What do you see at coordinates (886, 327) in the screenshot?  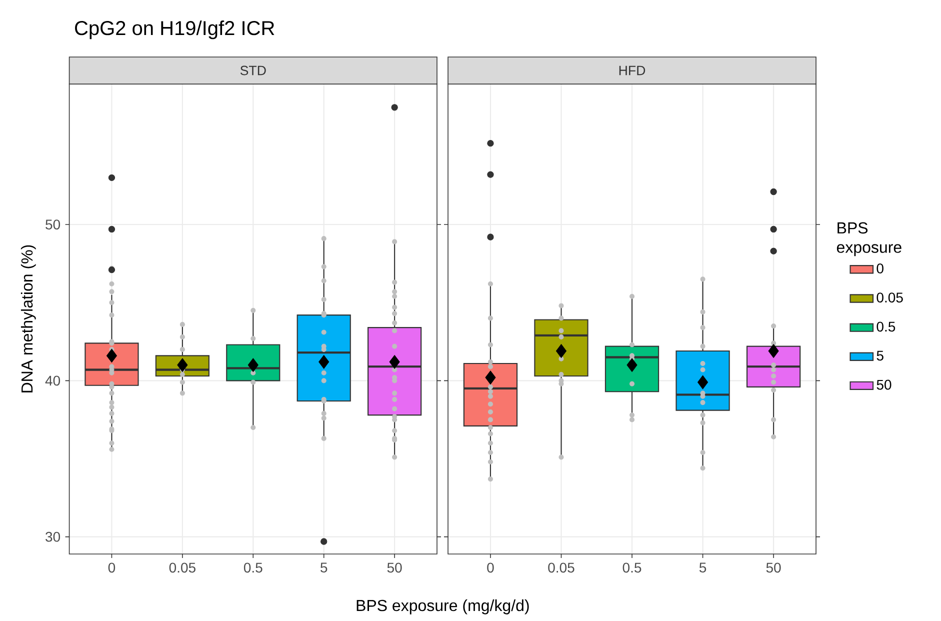 I see `legend-label: 0.5` at bounding box center [886, 327].